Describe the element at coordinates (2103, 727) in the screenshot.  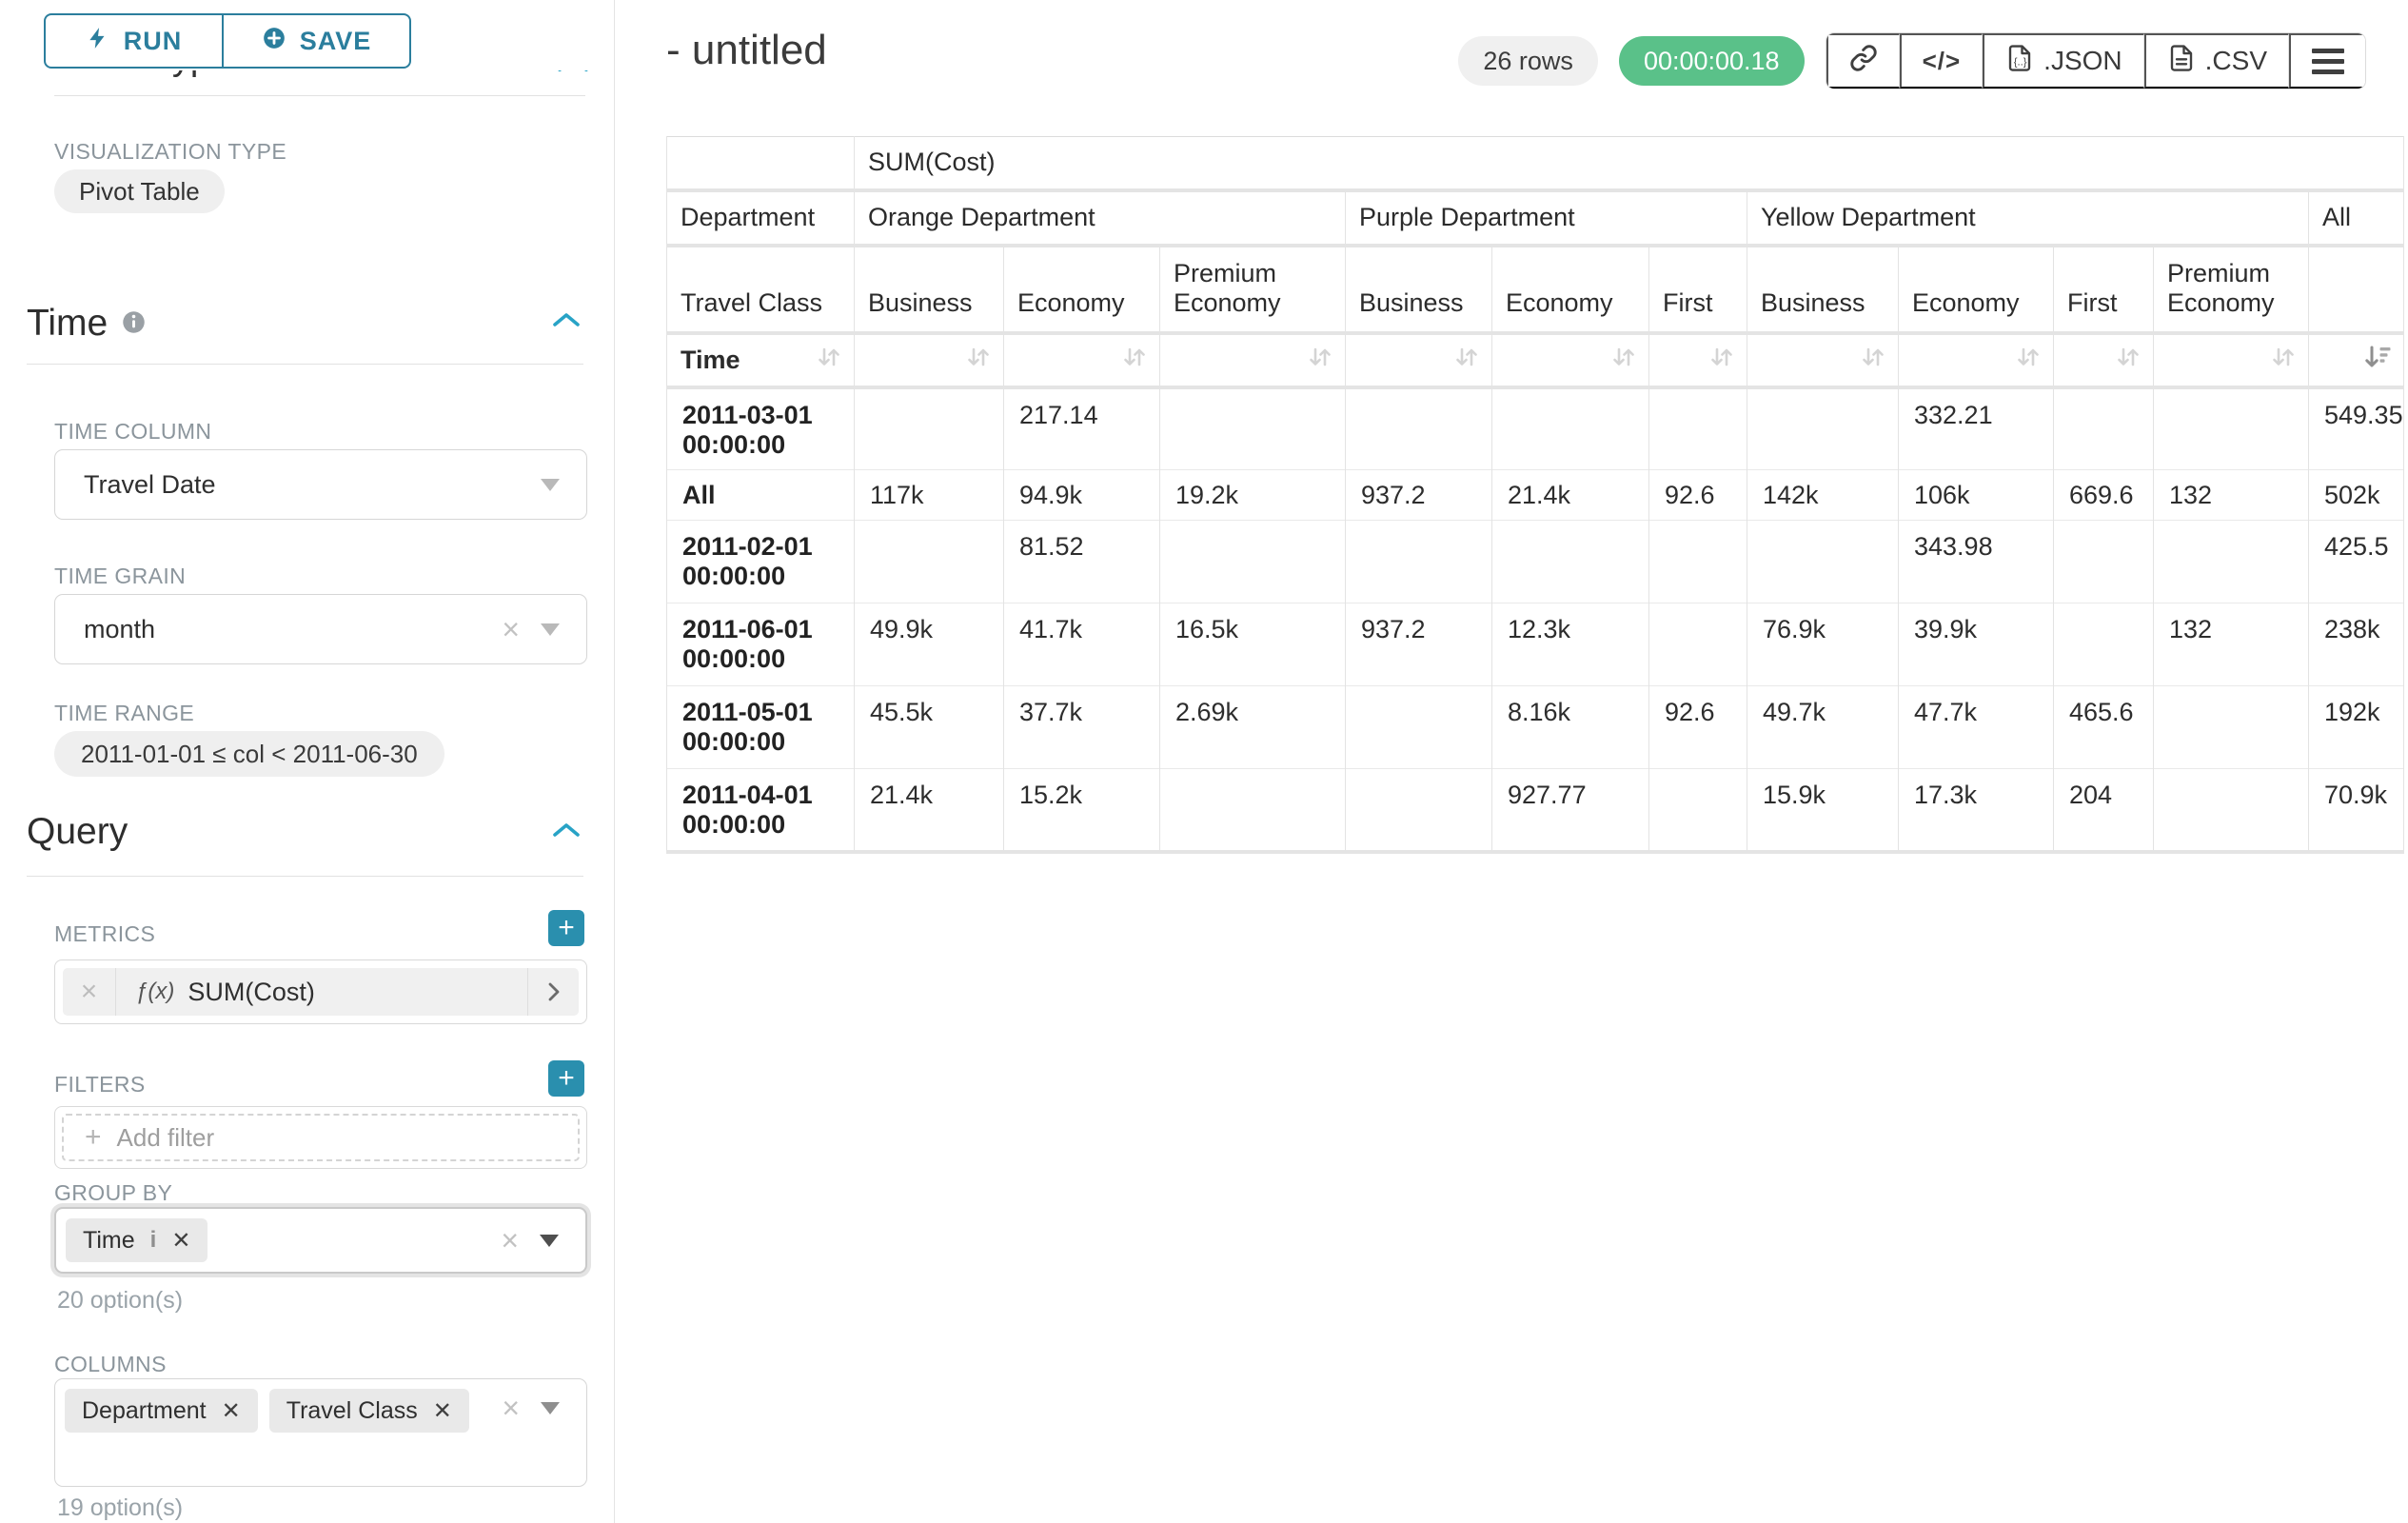
I see `value-cell: 465.6` at that location.